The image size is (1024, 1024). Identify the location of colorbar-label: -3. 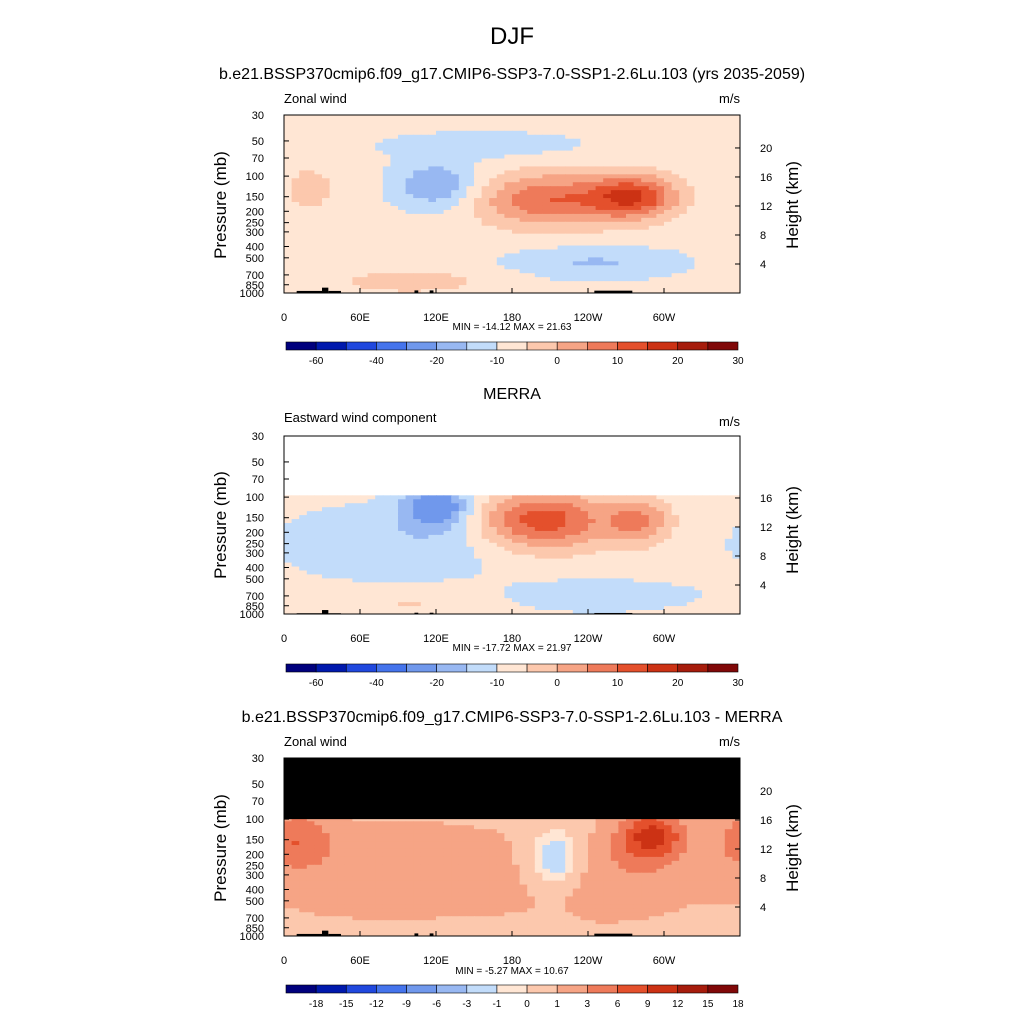
(466, 1004).